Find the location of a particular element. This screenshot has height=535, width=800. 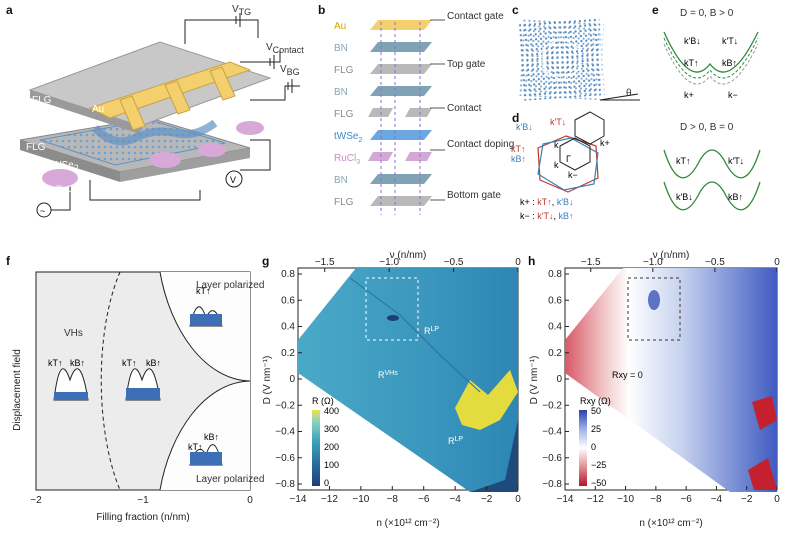

svg-text: 300 is located at coordinates (331, 429).